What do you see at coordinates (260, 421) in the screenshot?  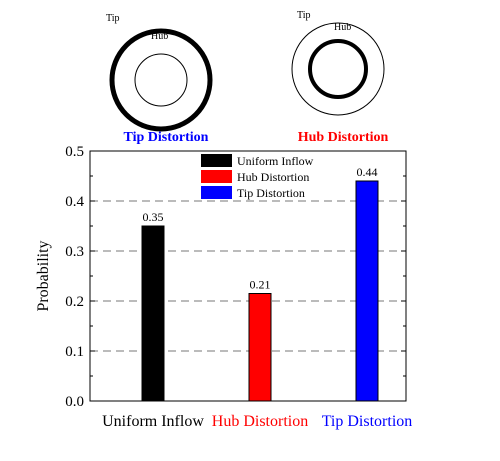 I see `x-tick-label: Hub Distortion` at bounding box center [260, 421].